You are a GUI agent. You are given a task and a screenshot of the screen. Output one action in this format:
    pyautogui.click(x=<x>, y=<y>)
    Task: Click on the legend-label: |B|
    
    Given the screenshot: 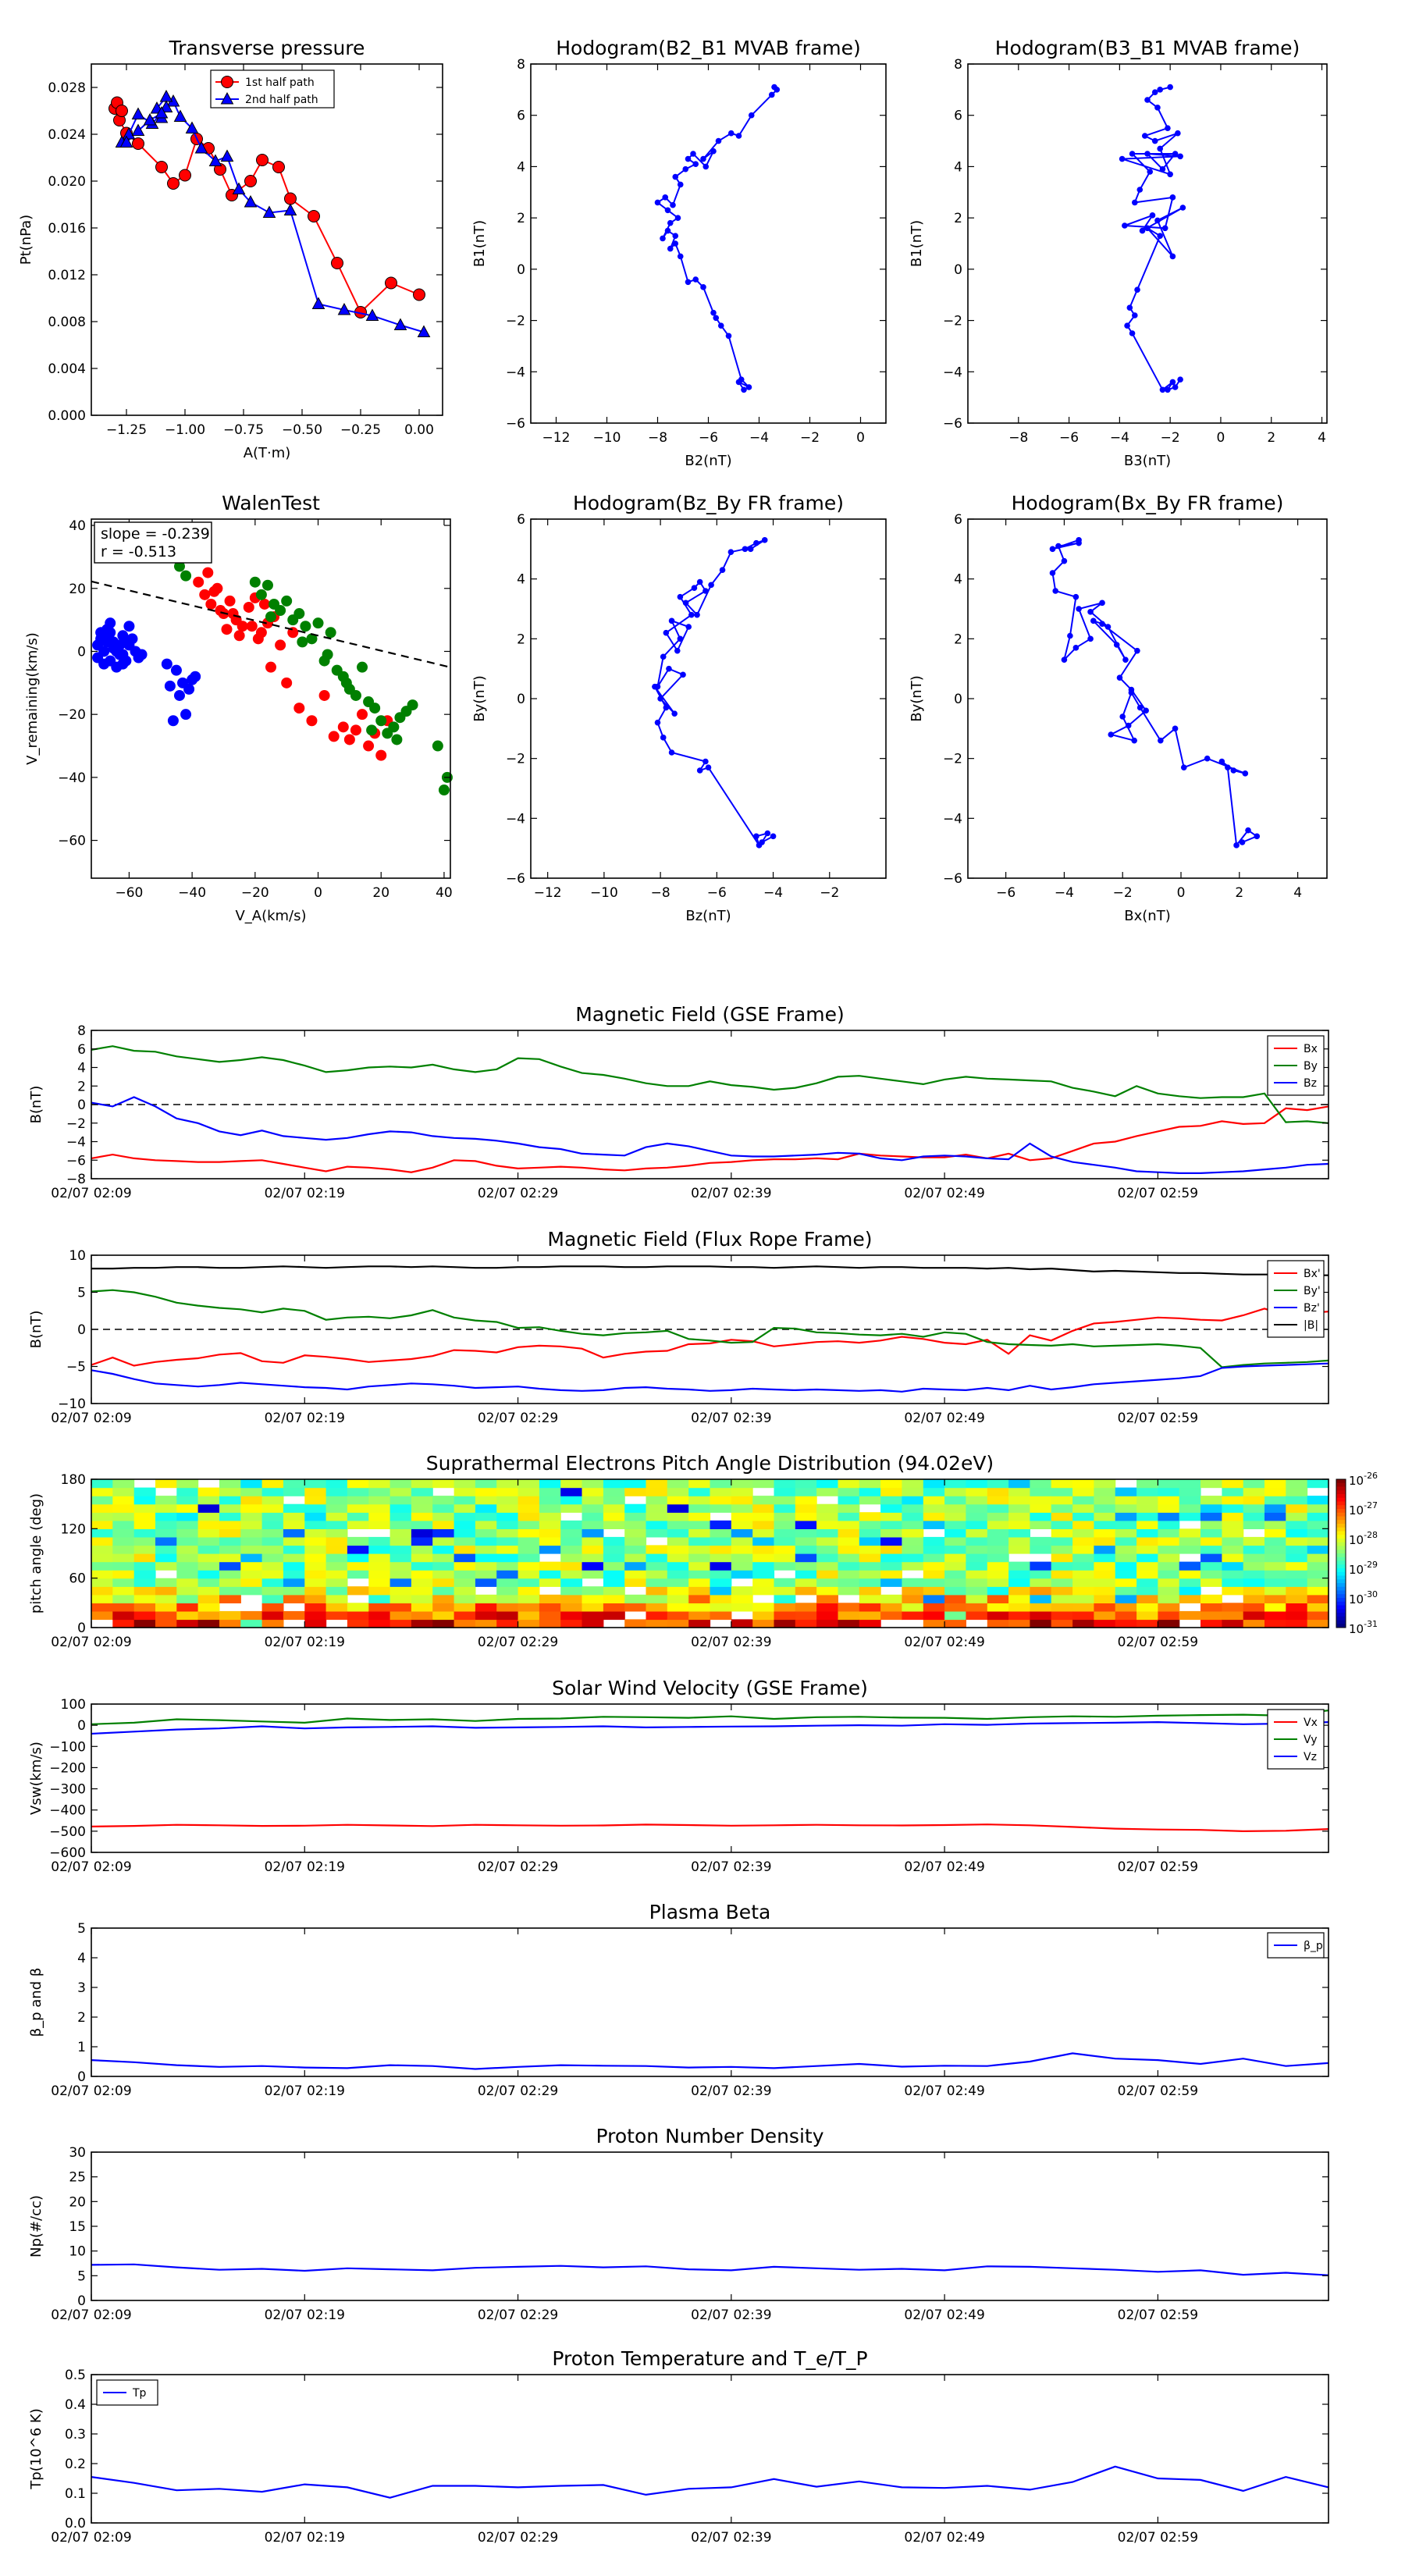 What is the action you would take?
    pyautogui.click(x=1311, y=1325)
    